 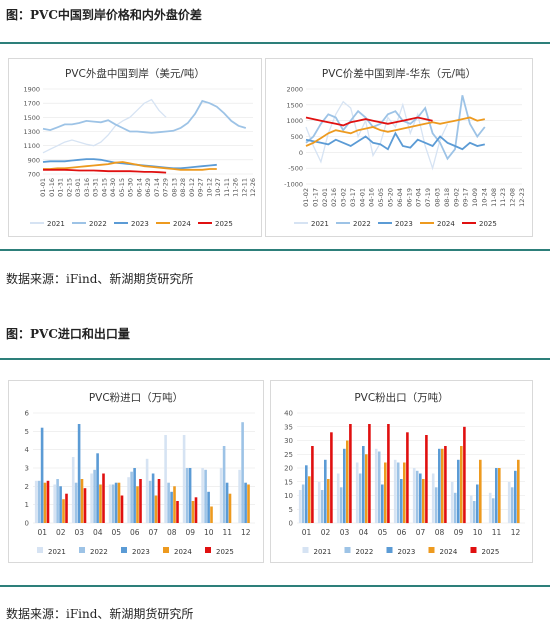 I want to click on x-tick-label: 08-28, so click(x=183, y=187).